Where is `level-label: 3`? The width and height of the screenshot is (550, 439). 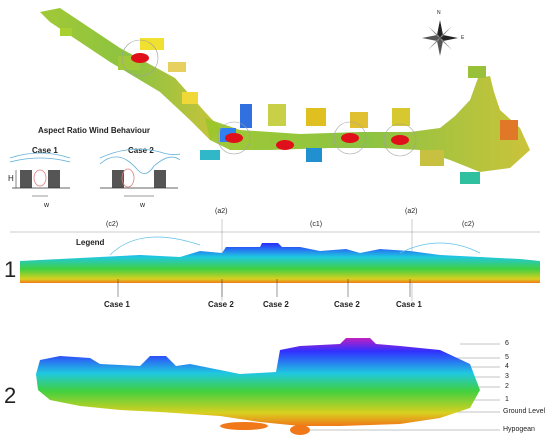
level-label: 3 is located at coordinates (507, 376).